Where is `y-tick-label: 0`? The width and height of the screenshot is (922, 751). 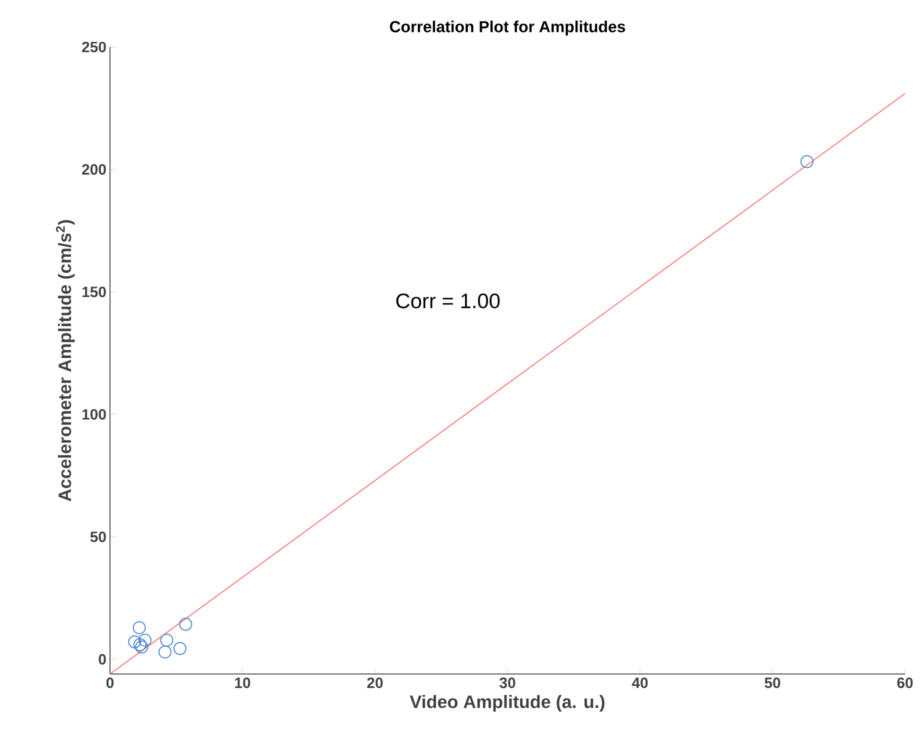
y-tick-label: 0 is located at coordinates (102, 659).